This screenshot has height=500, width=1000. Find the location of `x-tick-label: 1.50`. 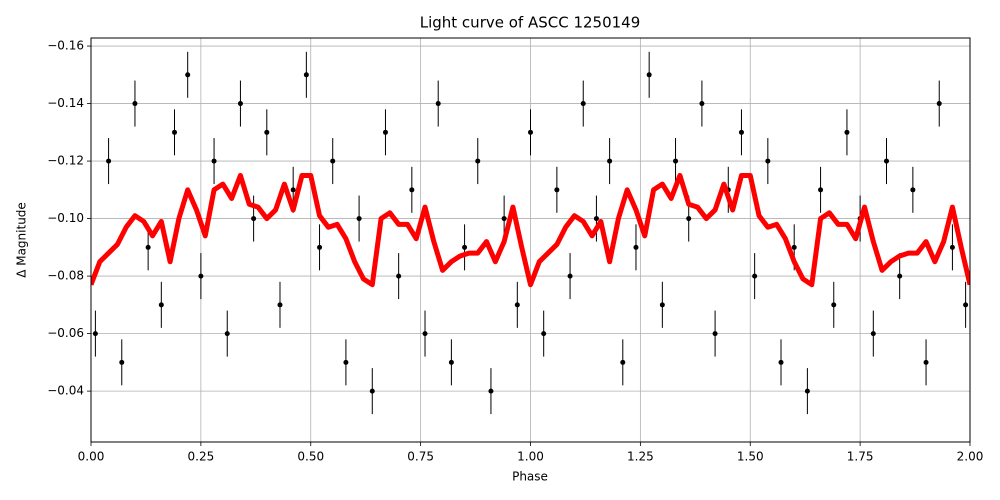

x-tick-label: 1.50 is located at coordinates (750, 457).